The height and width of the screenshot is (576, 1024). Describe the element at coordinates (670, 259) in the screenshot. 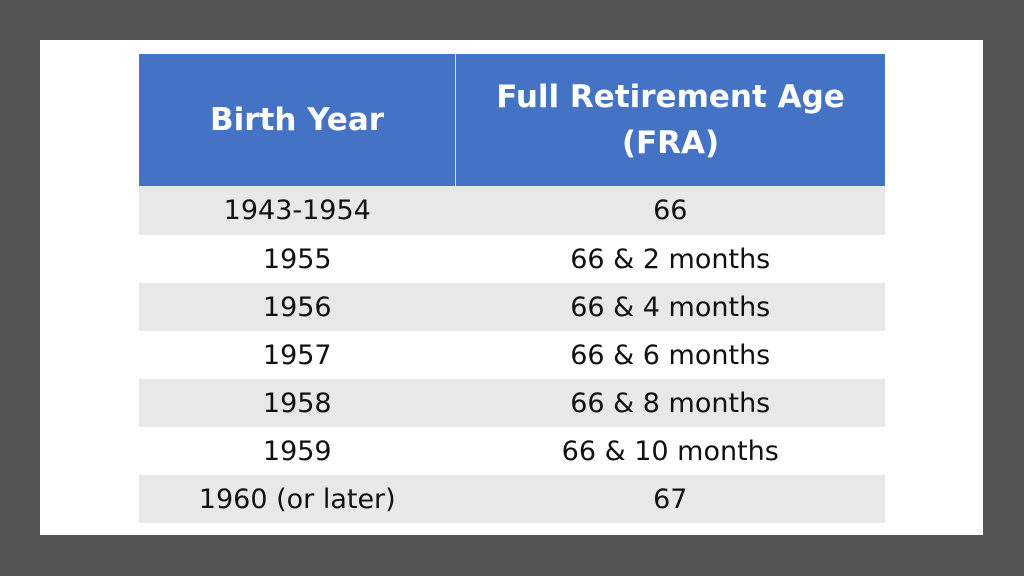

I see `cell-fra: 66 & 2 months` at that location.